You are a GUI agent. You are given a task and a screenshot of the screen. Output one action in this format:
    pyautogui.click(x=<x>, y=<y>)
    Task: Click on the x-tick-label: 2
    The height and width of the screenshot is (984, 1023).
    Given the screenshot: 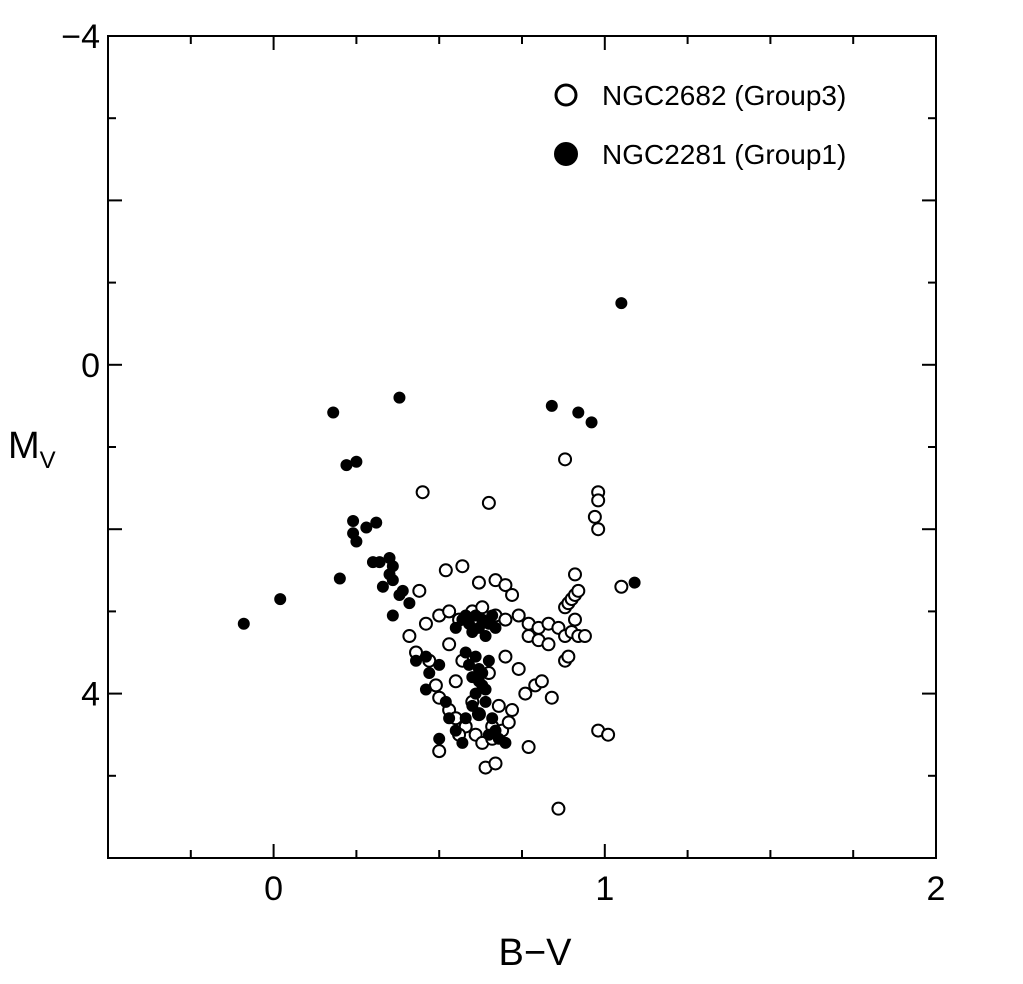 What is the action you would take?
    pyautogui.click(x=936, y=889)
    